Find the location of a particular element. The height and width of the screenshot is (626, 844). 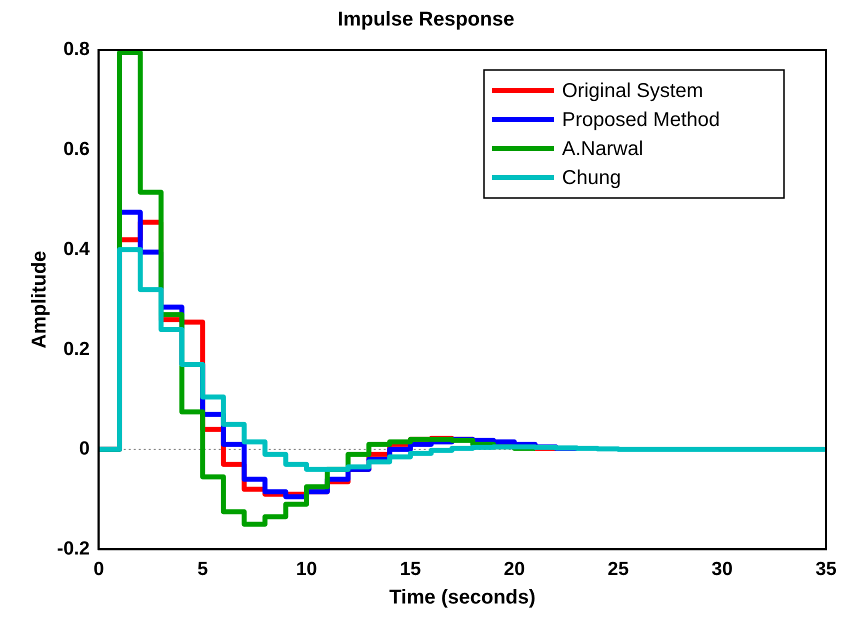

x-tick-label: 5 is located at coordinates (202, 569).